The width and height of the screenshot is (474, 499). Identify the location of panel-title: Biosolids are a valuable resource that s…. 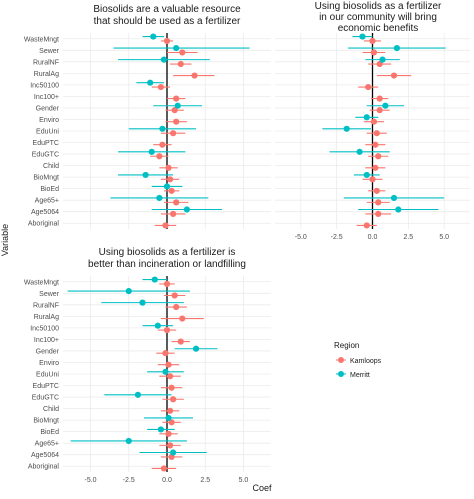
(167, 15).